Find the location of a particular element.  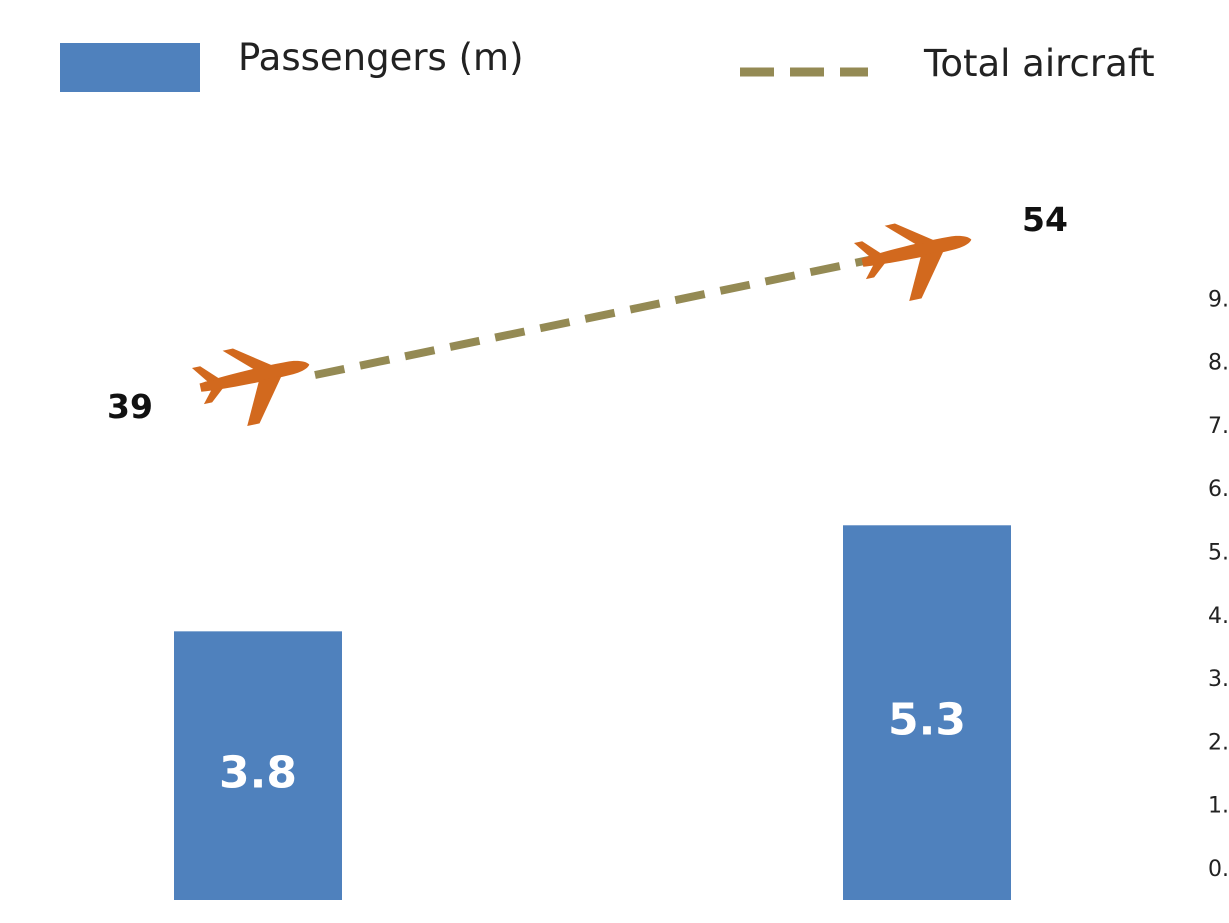

legend: Passengers (m) Total aircraft is located at coordinates (607, 64).